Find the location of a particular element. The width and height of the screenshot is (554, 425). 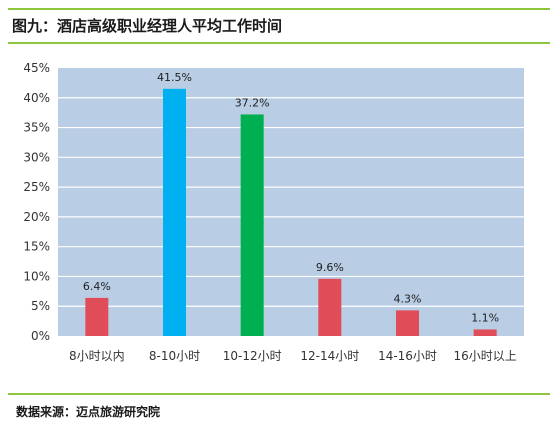

x-tick-label: 8-10小时 is located at coordinates (174, 356).